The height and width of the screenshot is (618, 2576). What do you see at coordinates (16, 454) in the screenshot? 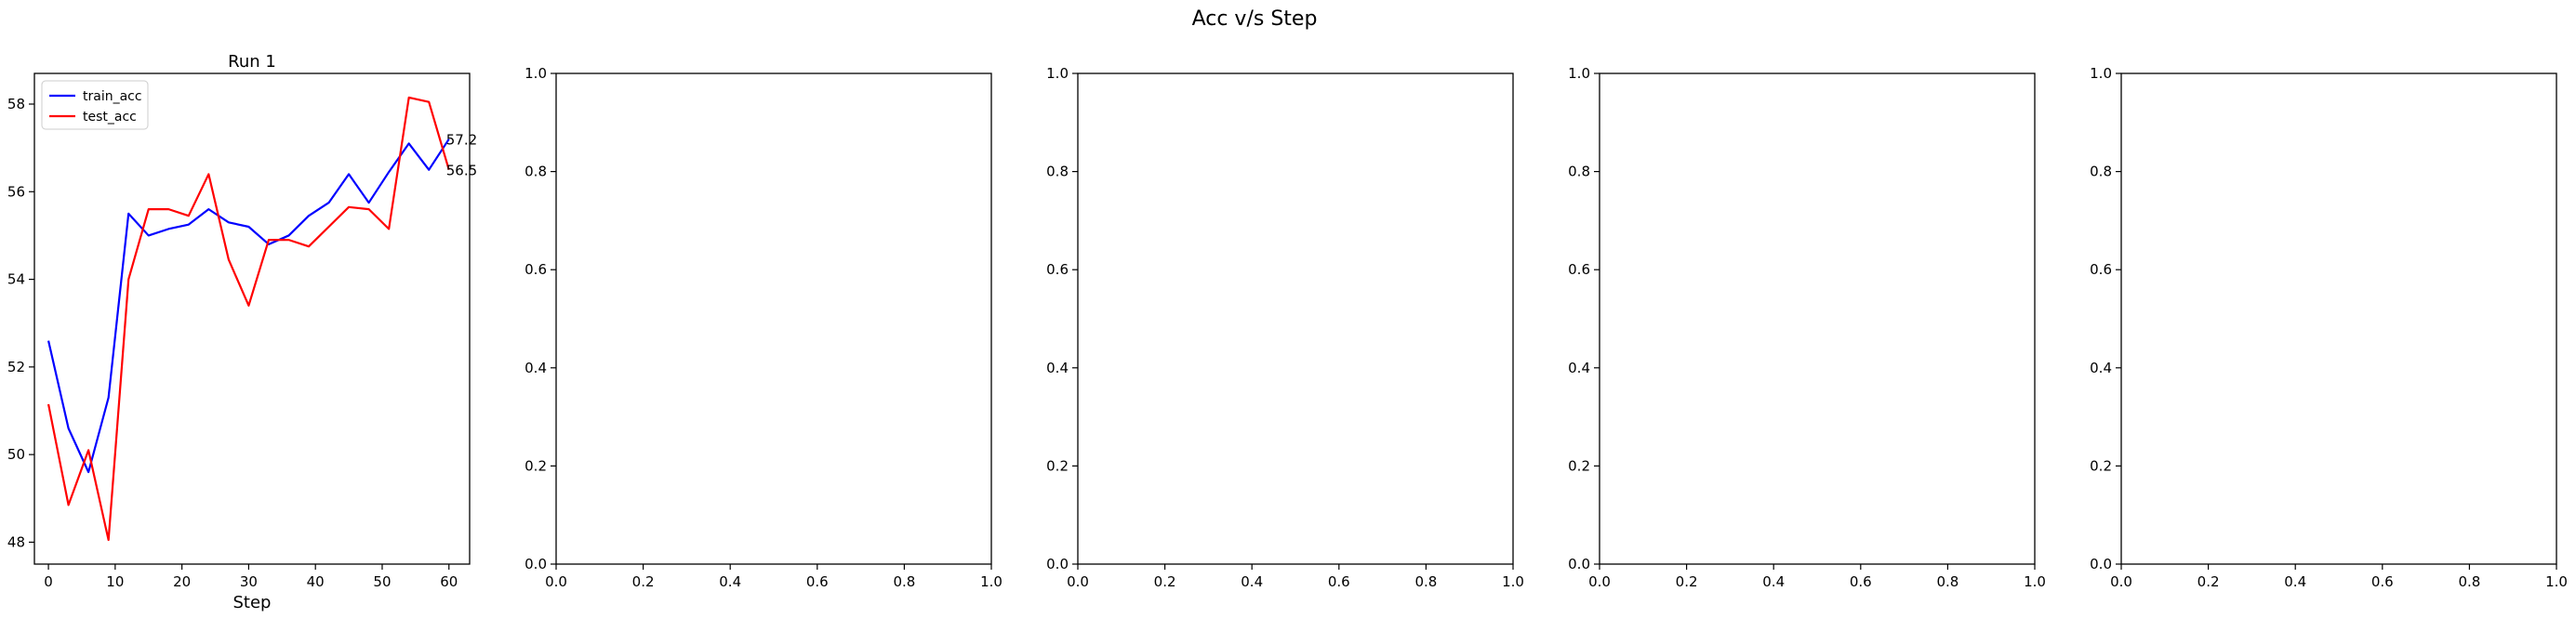
I see `y-tick-label: 50` at bounding box center [16, 454].